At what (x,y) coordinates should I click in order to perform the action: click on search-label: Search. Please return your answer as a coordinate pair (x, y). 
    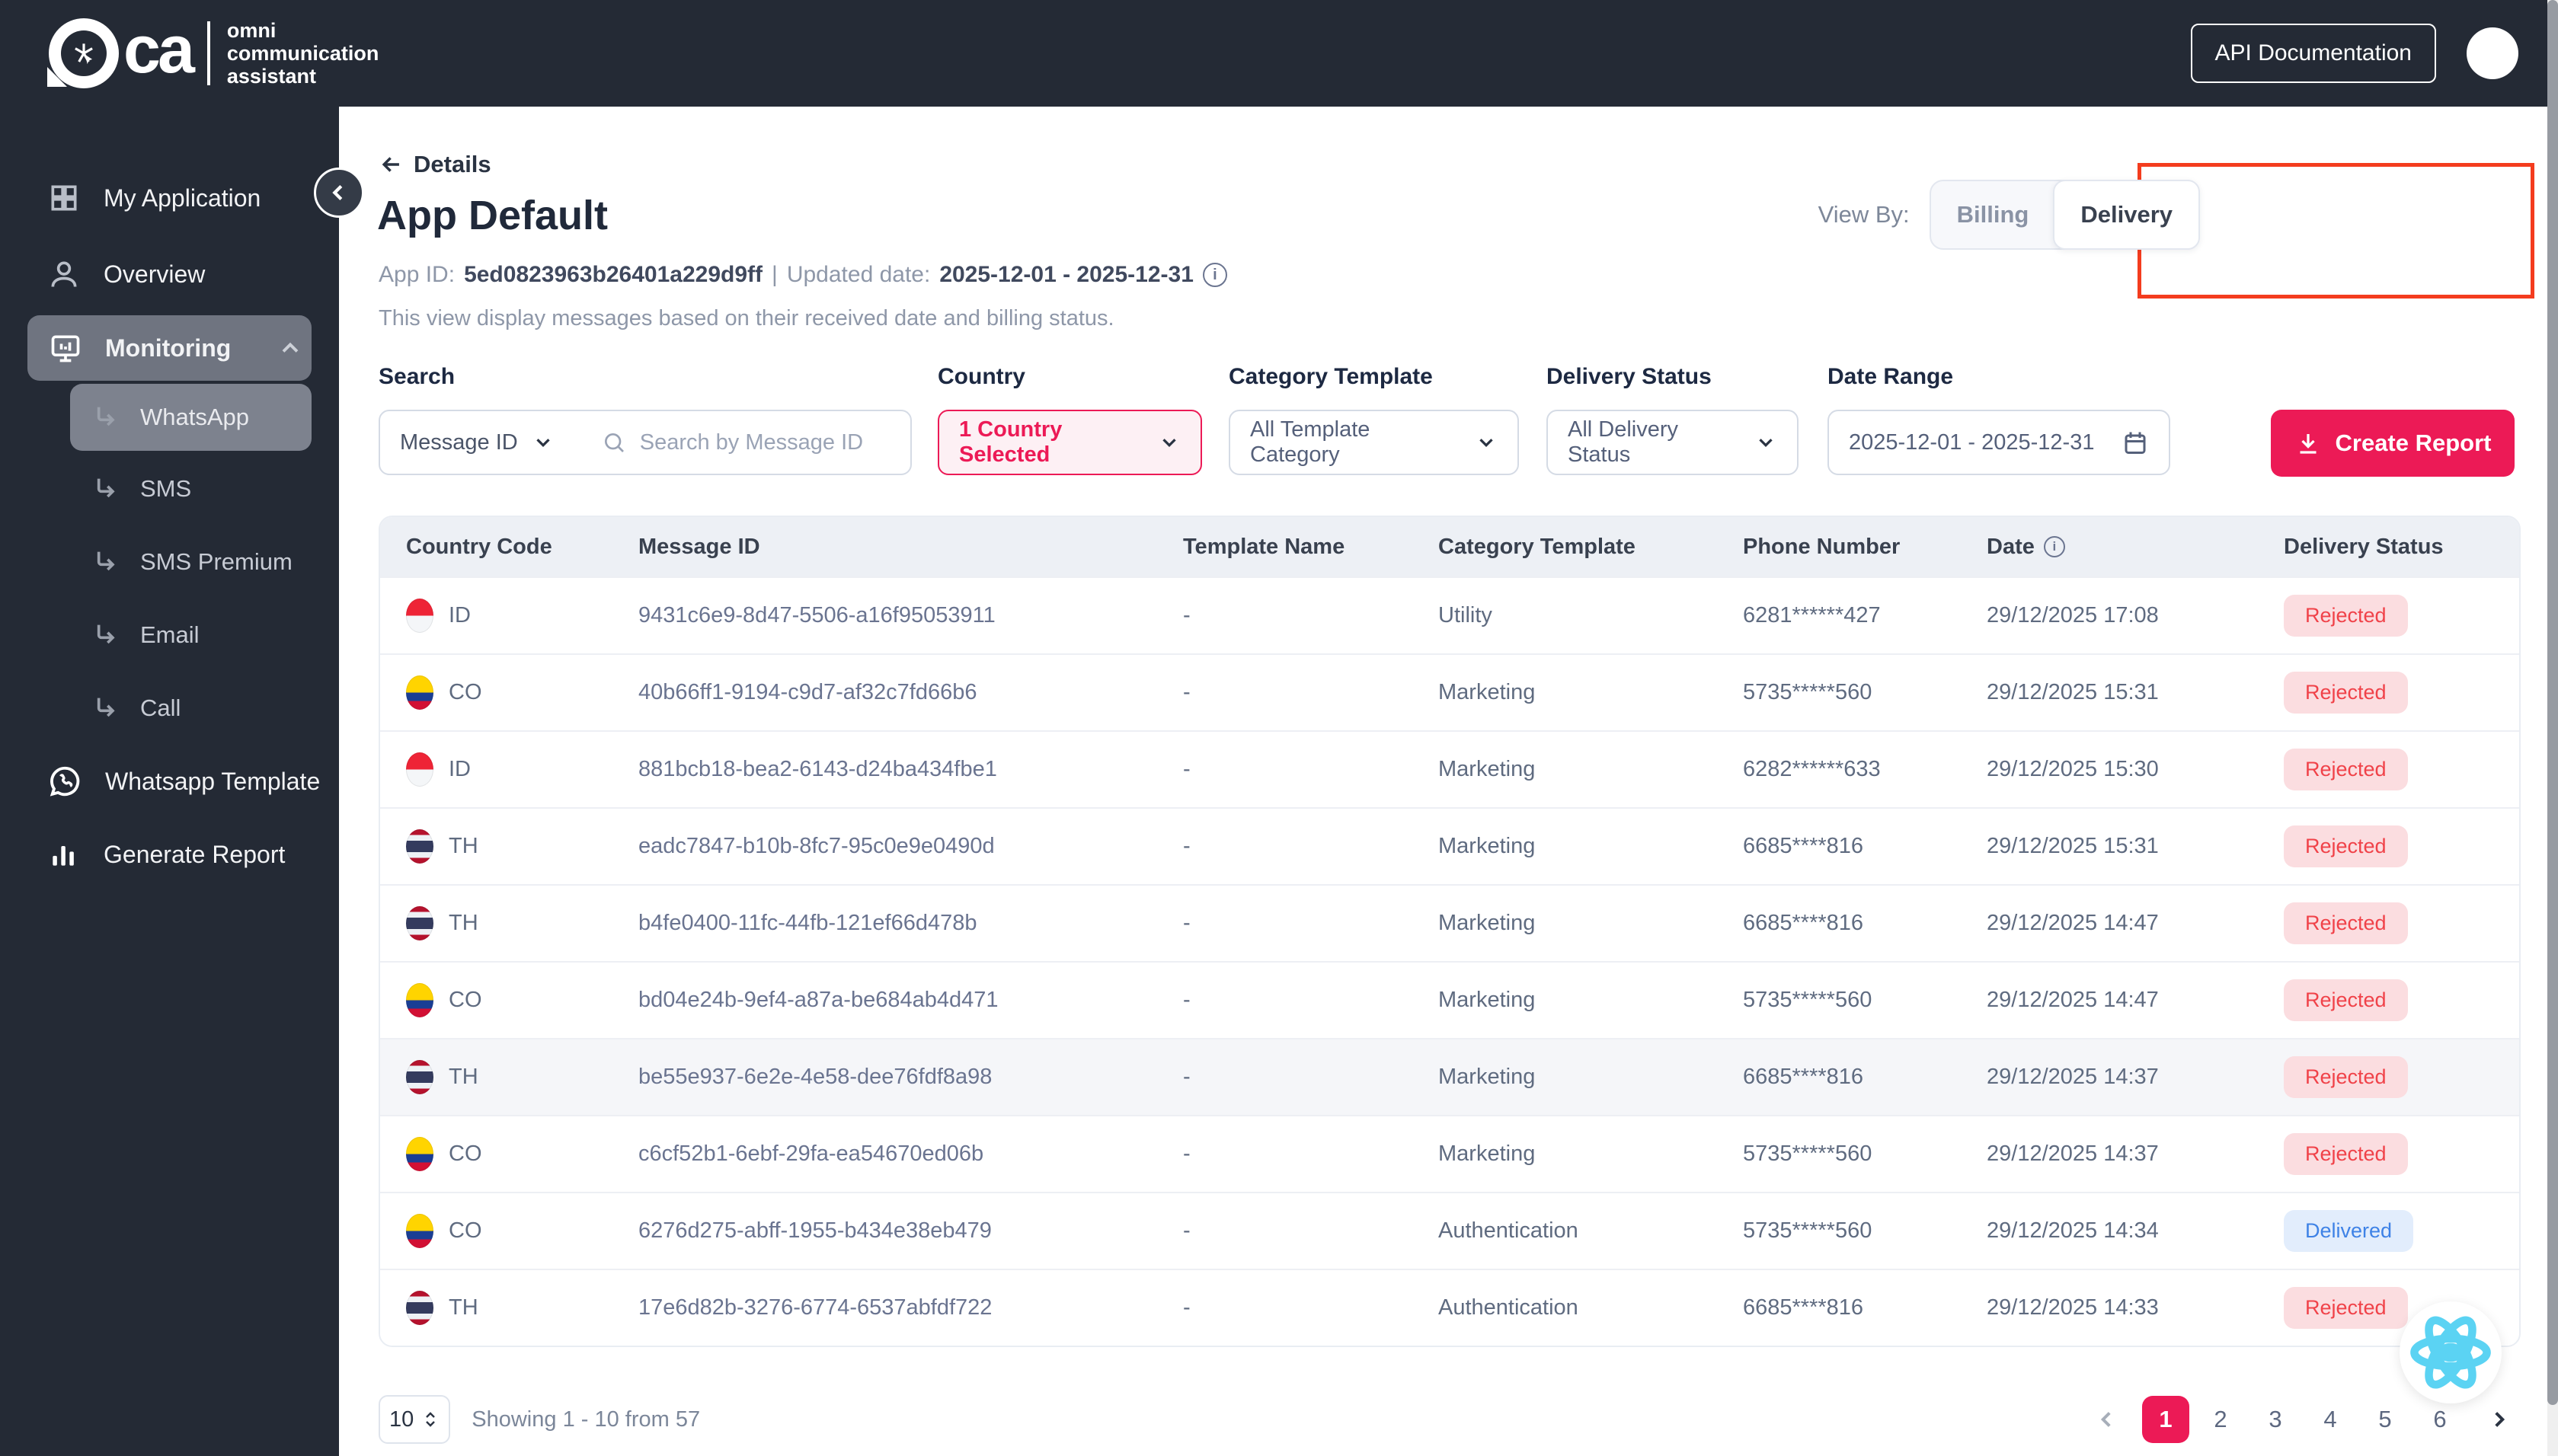
    Looking at the image, I should click on (418, 376).